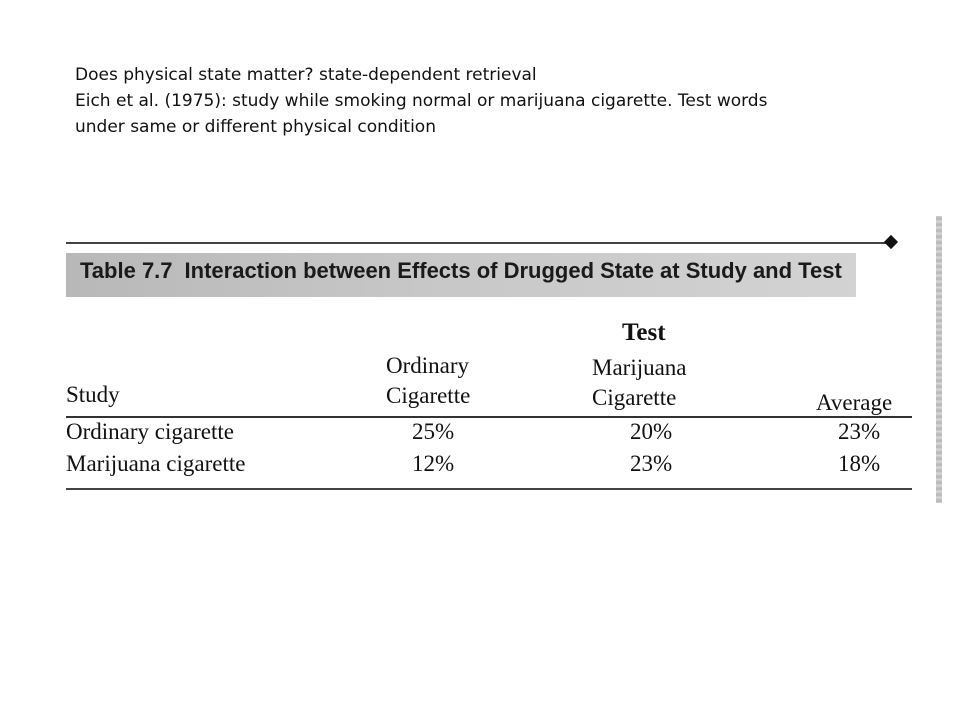 This screenshot has height=720, width=960. What do you see at coordinates (428, 381) in the screenshot?
I see `column-header-ordinary: Ordinary Cigarette` at bounding box center [428, 381].